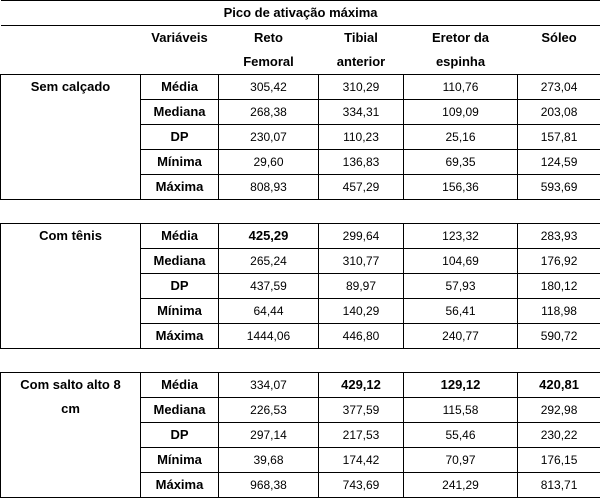 The height and width of the screenshot is (498, 600). Describe the element at coordinates (269, 485) in the screenshot. I see `value-cell: 968,38` at that location.